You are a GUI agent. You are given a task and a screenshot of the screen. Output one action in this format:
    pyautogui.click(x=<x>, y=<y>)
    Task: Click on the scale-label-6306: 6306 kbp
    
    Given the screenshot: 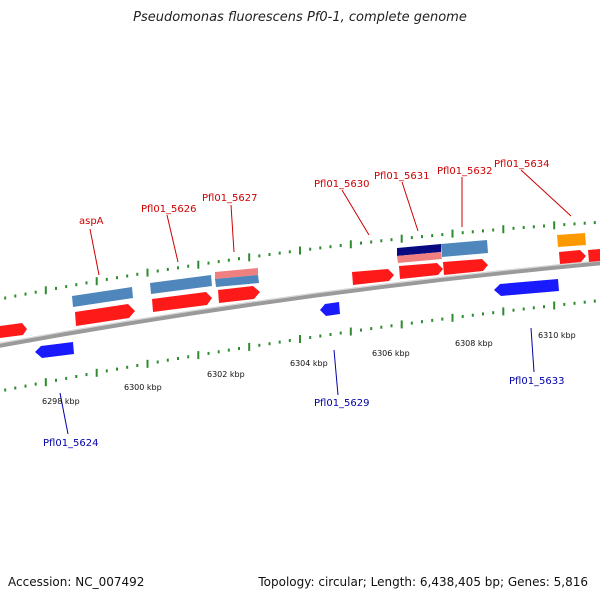 What is the action you would take?
    pyautogui.click(x=391, y=353)
    